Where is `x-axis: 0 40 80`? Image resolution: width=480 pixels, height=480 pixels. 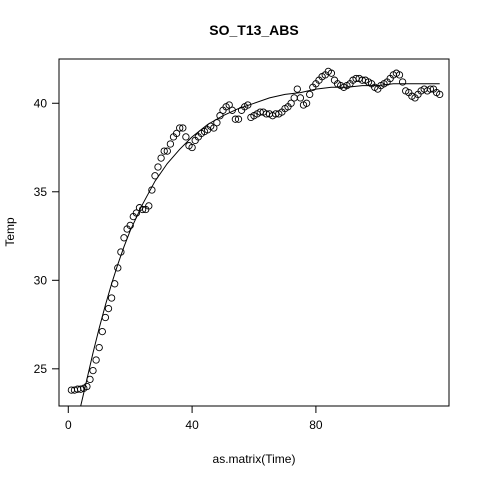 x-axis: 0 40 80 is located at coordinates (194, 418).